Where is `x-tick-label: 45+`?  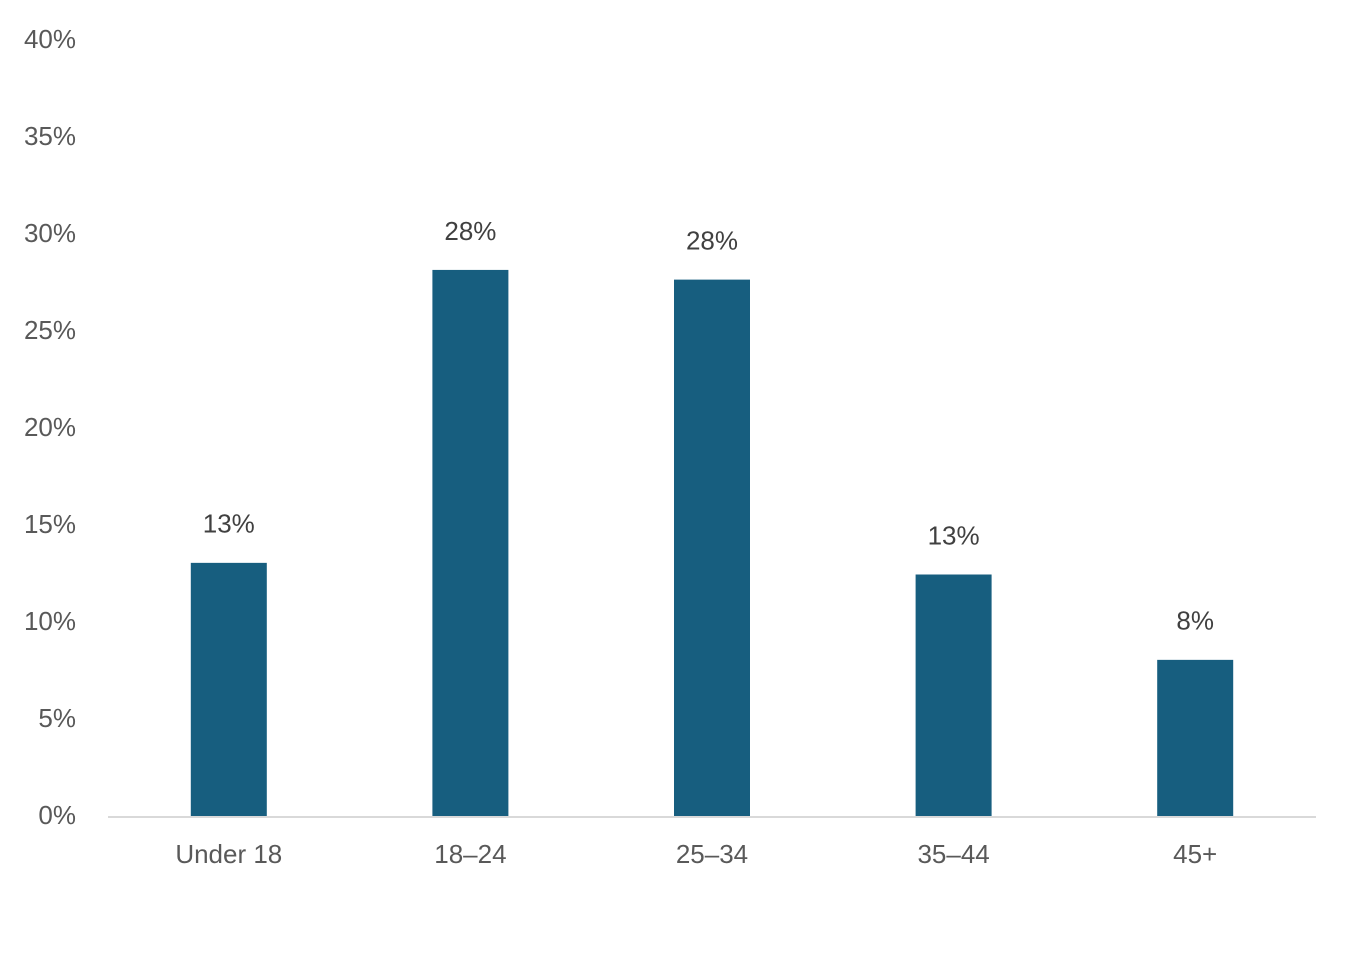
x-tick-label: 45+ is located at coordinates (1195, 854).